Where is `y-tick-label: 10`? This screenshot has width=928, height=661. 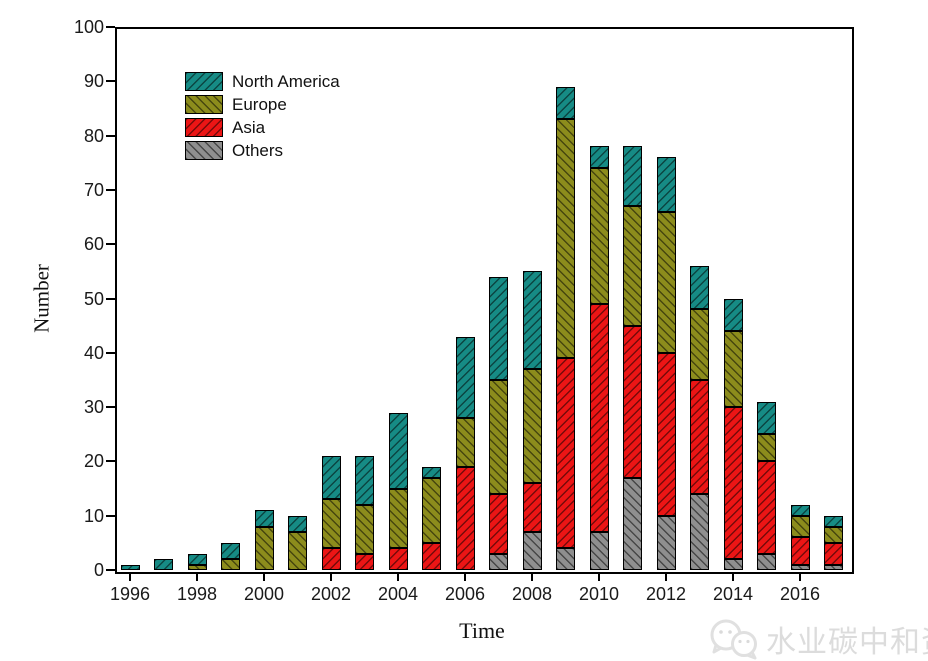
y-tick-label: 10 is located at coordinates (93, 515).